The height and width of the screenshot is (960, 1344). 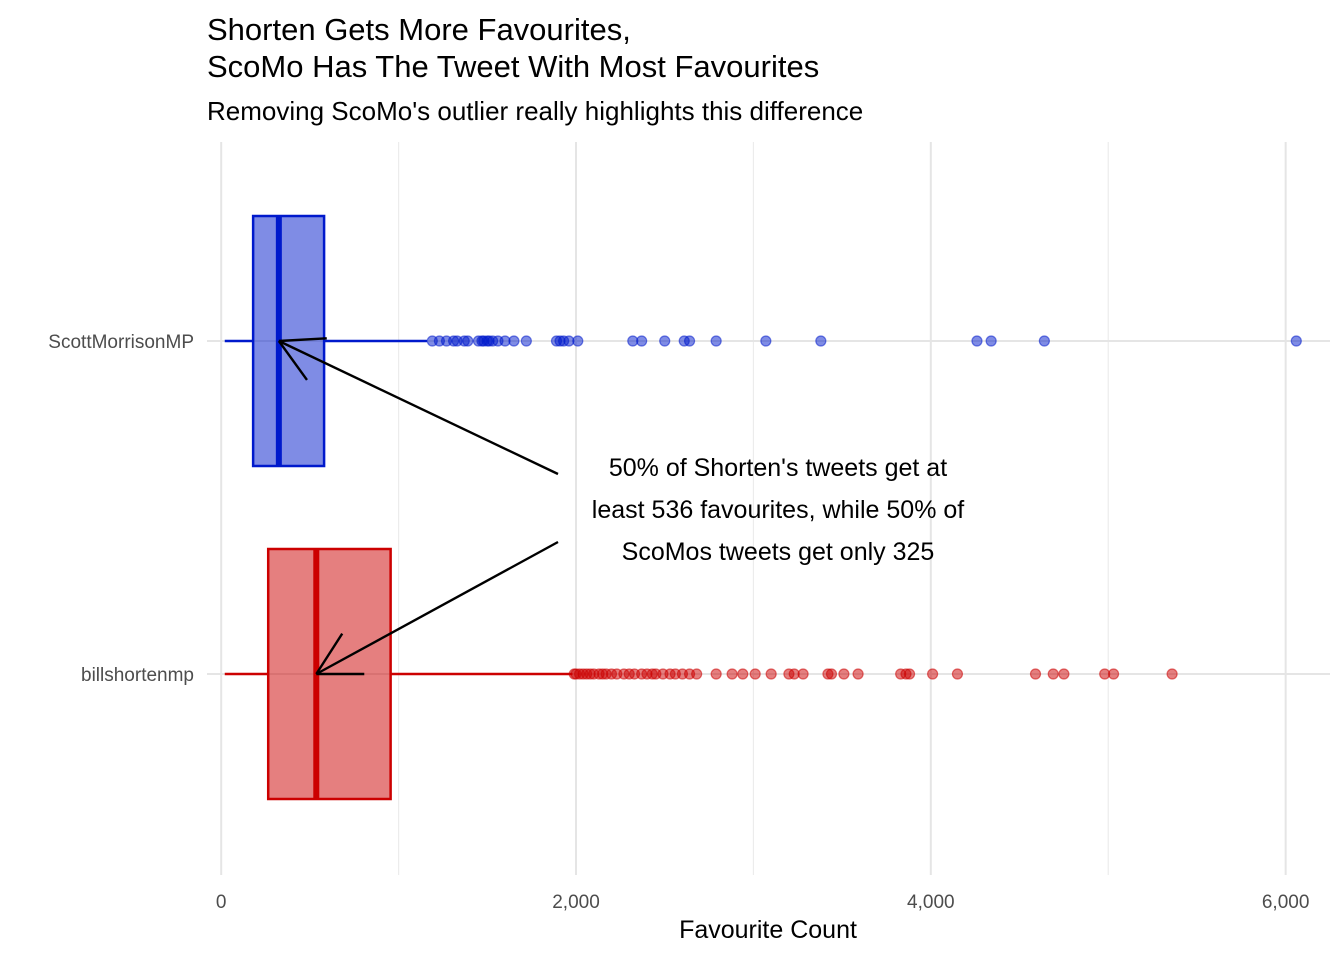 What do you see at coordinates (931, 902) in the screenshot?
I see `x-tick-label-2: 4,000` at bounding box center [931, 902].